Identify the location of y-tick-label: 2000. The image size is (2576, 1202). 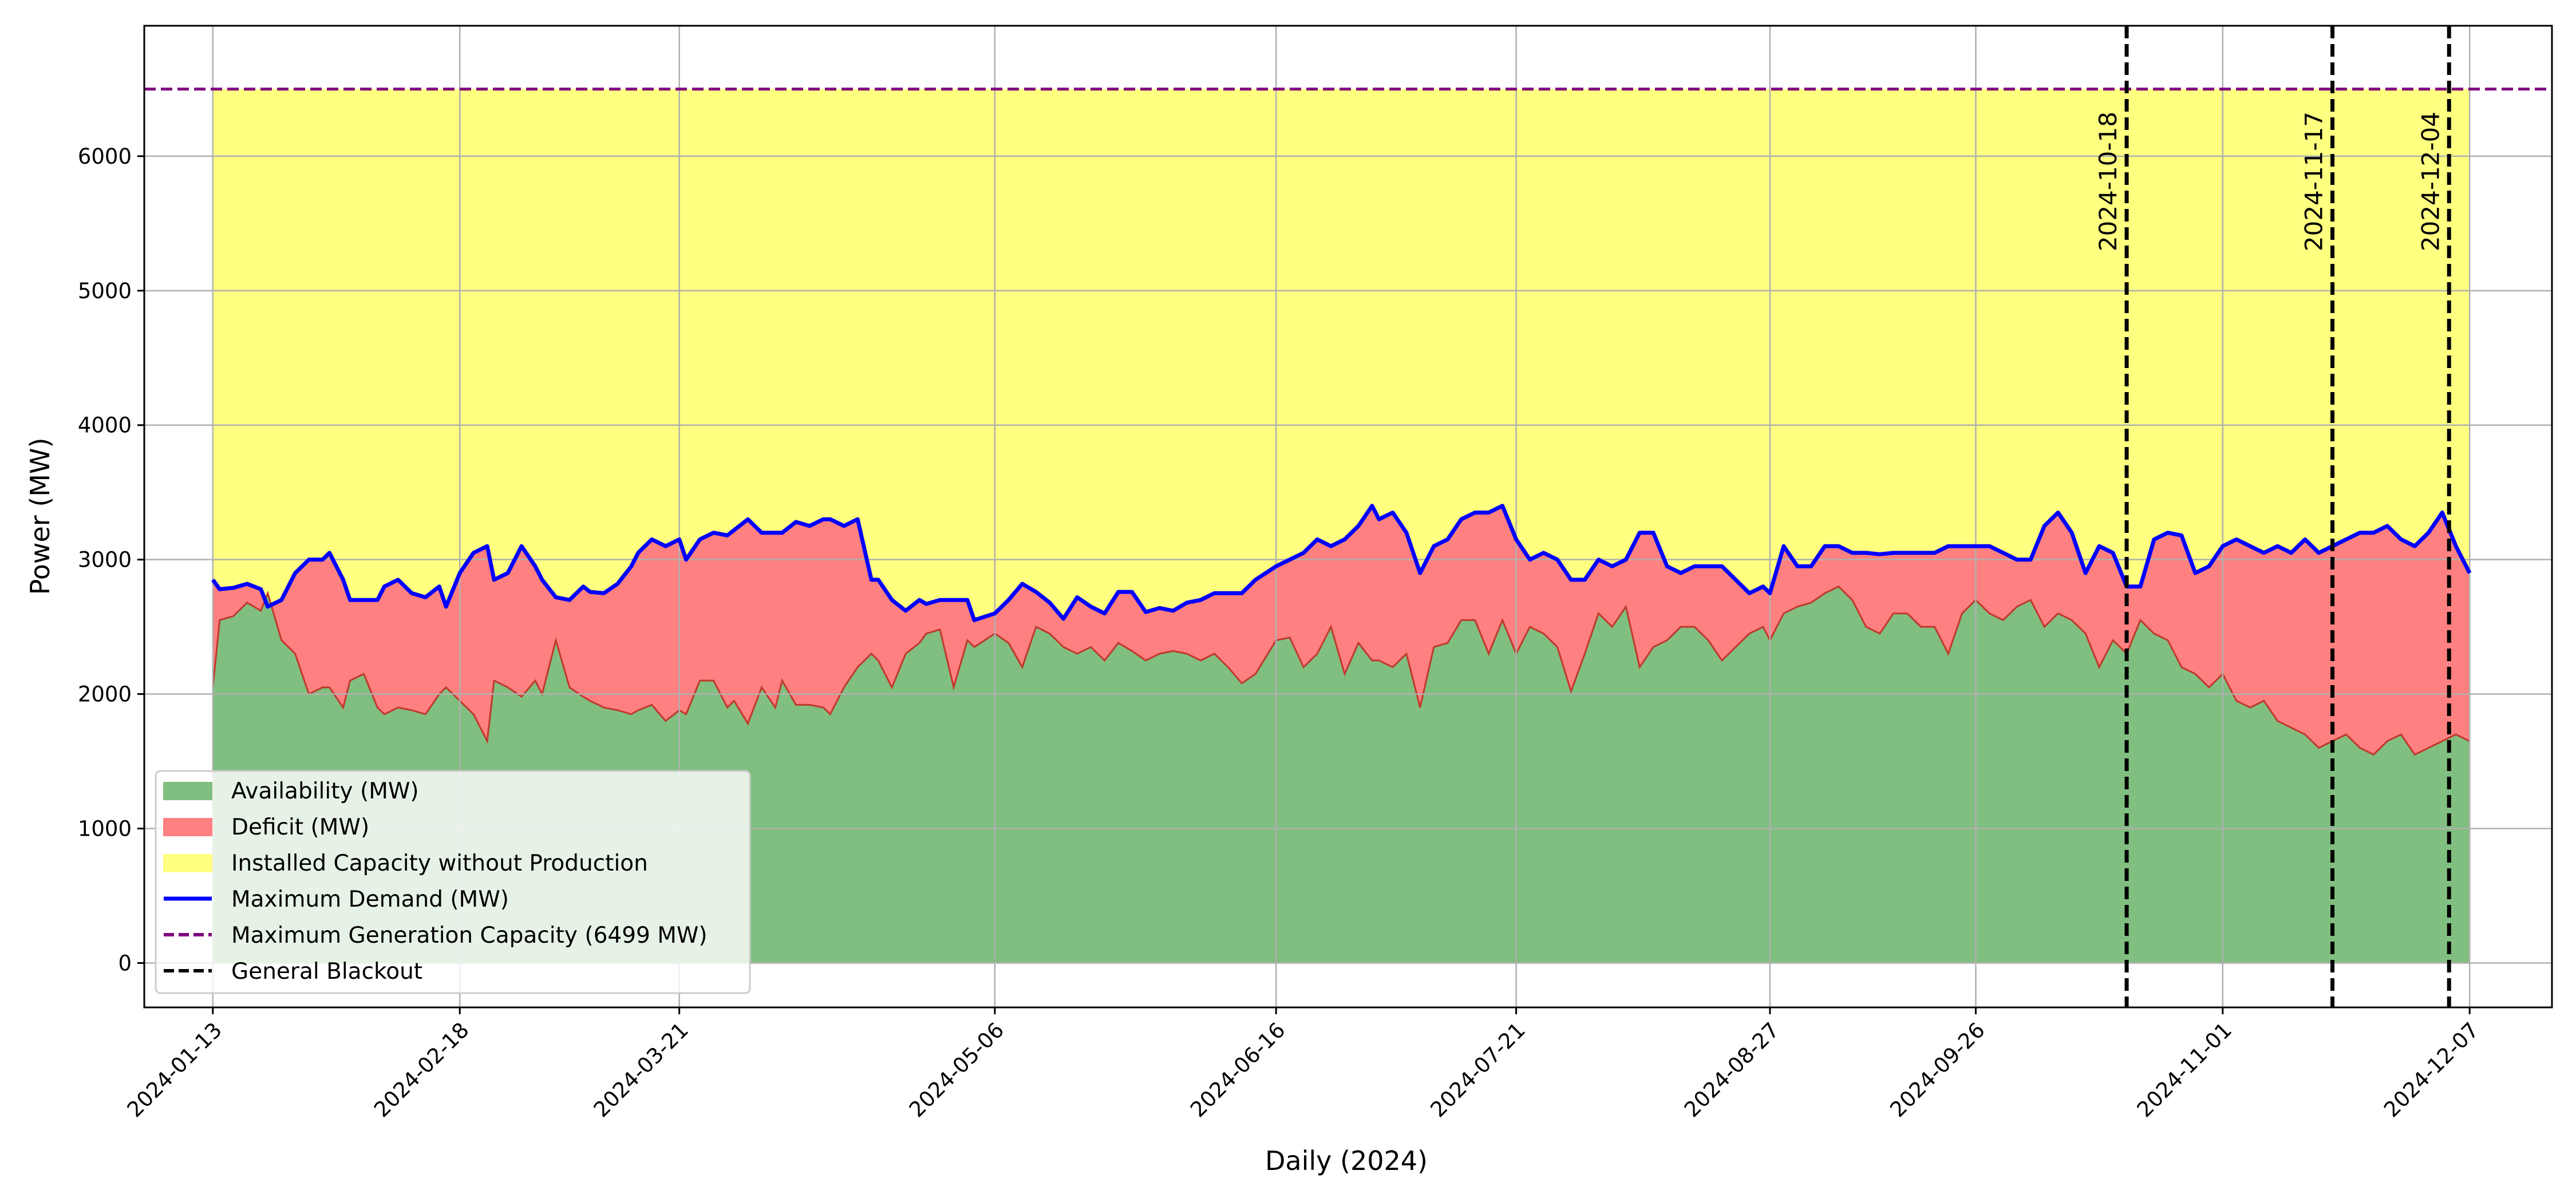
(105, 695).